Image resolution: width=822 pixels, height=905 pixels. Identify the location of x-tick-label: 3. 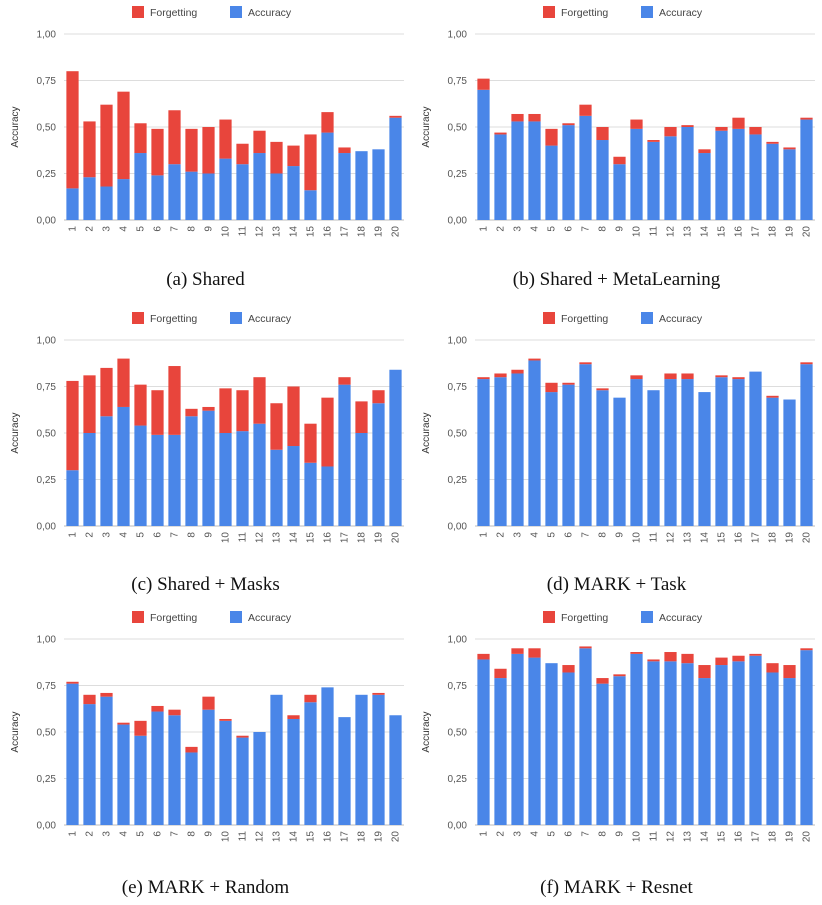
(518, 229).